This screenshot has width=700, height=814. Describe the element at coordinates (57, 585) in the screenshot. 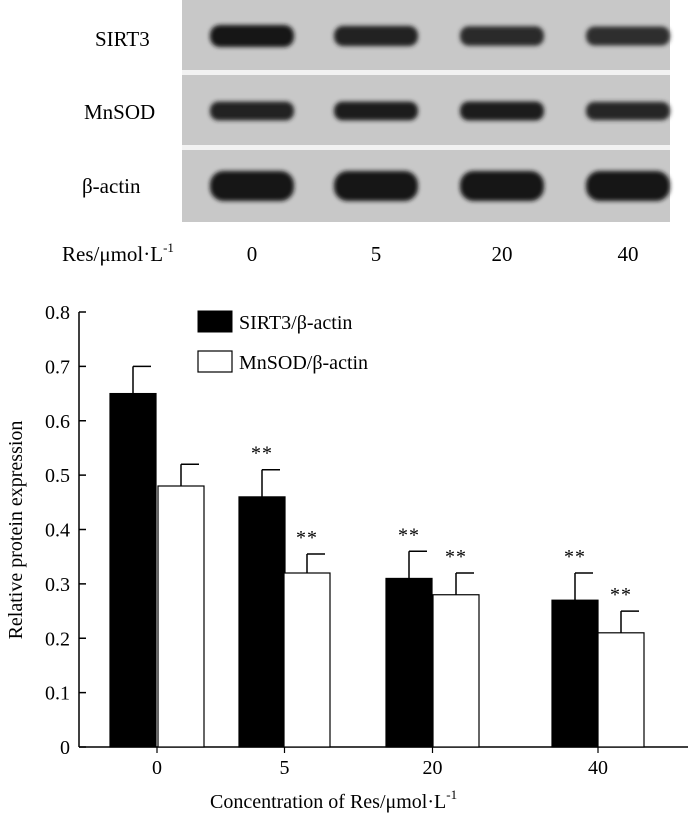

I see `y-tick-label: 0.3` at that location.